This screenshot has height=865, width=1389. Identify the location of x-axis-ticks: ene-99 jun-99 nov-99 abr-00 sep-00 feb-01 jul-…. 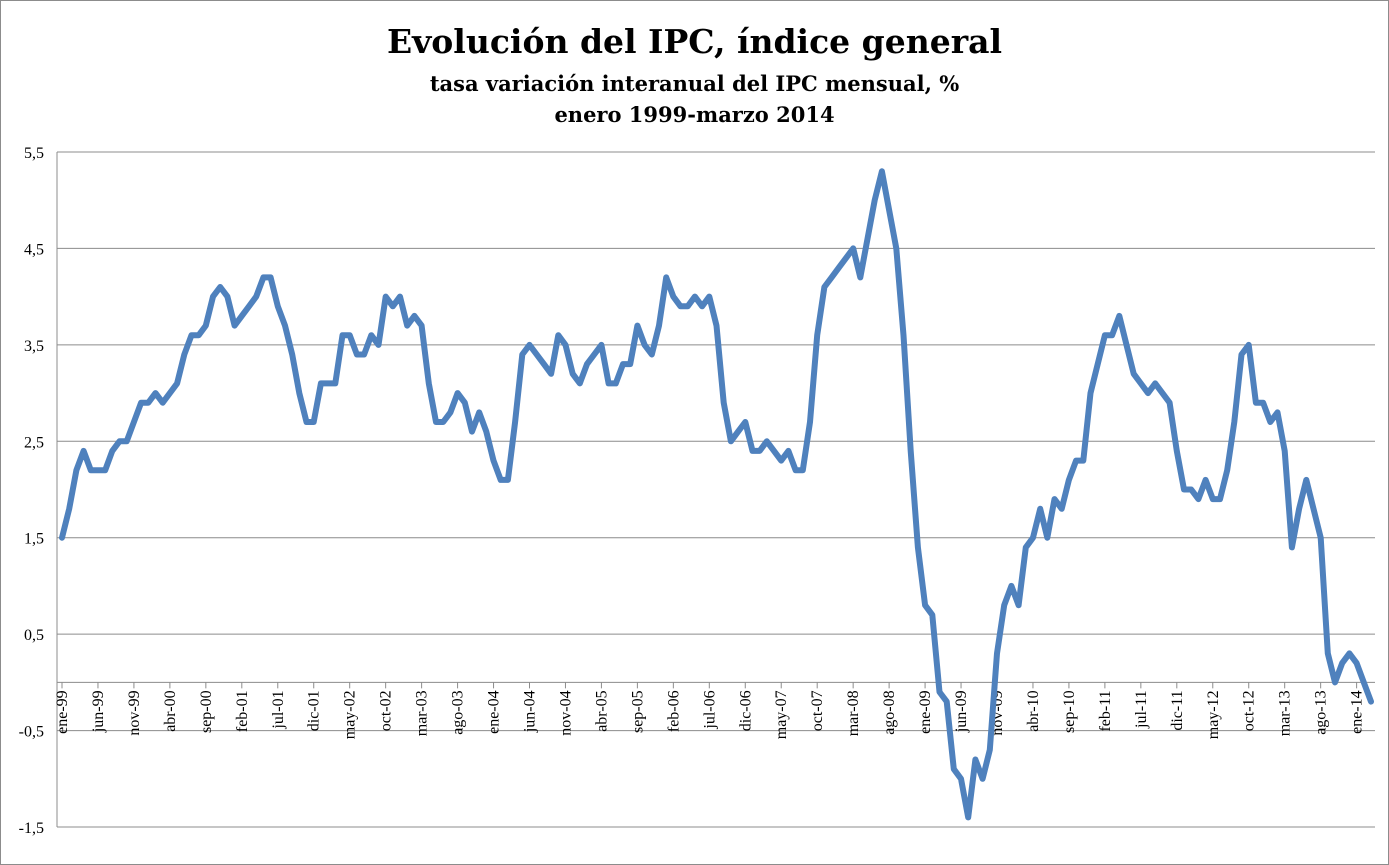
(710, 714).